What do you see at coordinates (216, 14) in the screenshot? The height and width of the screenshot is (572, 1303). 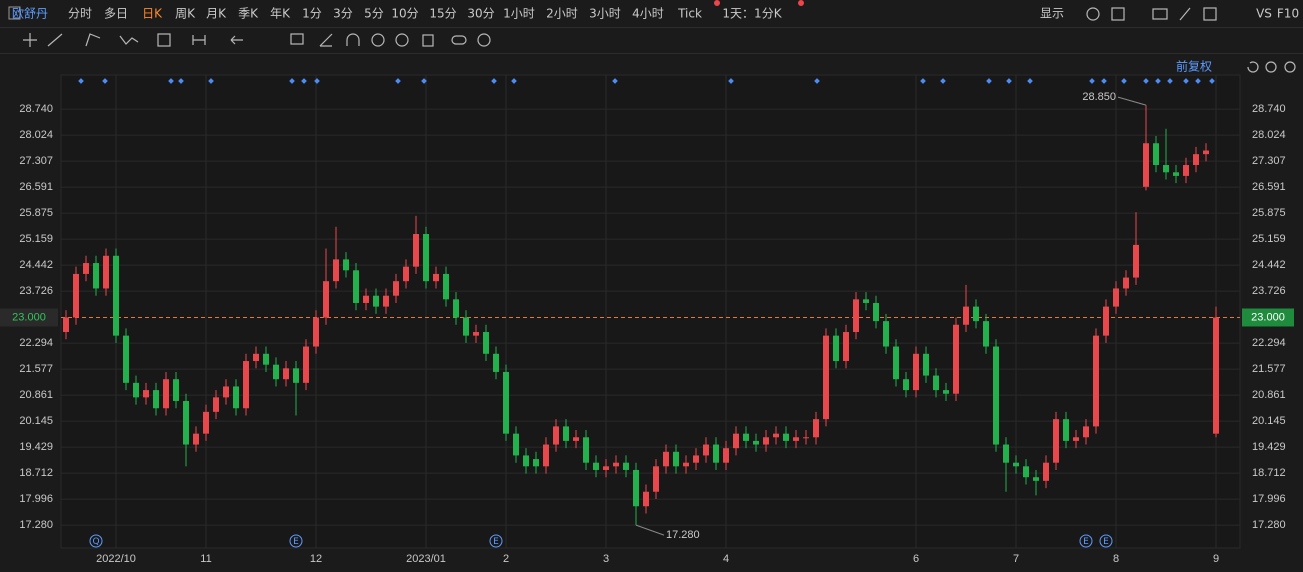 I see `timeframe-tab: 月K` at bounding box center [216, 14].